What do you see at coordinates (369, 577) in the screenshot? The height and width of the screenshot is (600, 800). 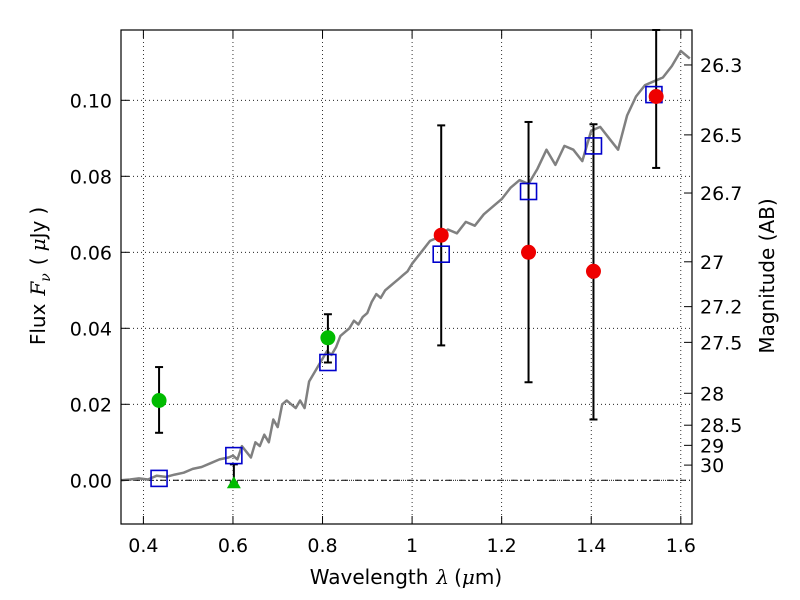 I see `x-axis-label-prefix: Wavelength` at bounding box center [369, 577].